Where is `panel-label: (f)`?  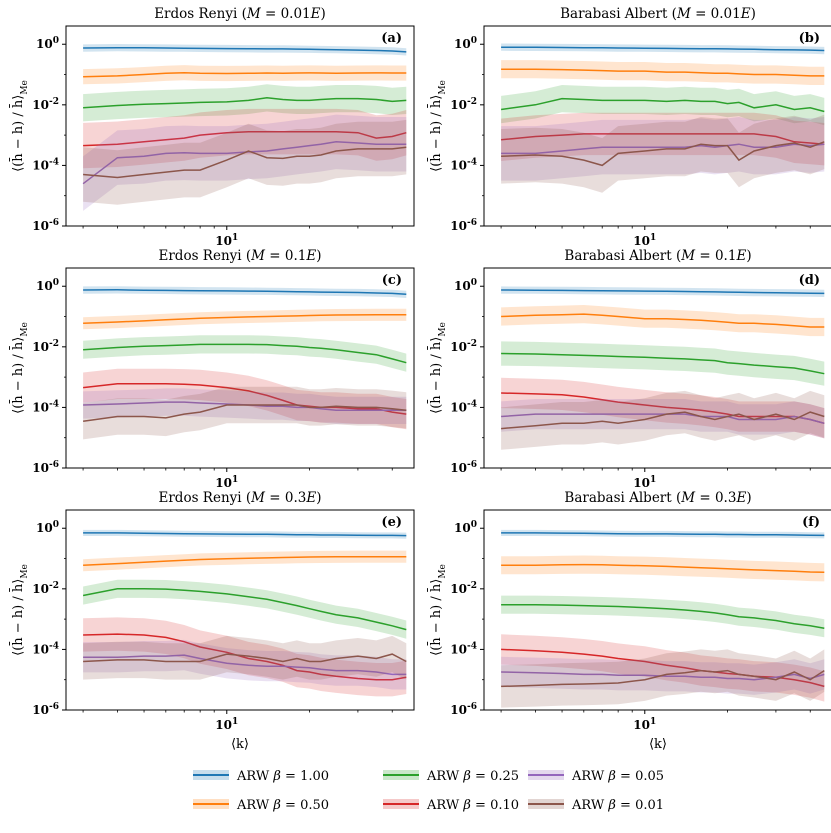
panel-label: (f) is located at coordinates (811, 522).